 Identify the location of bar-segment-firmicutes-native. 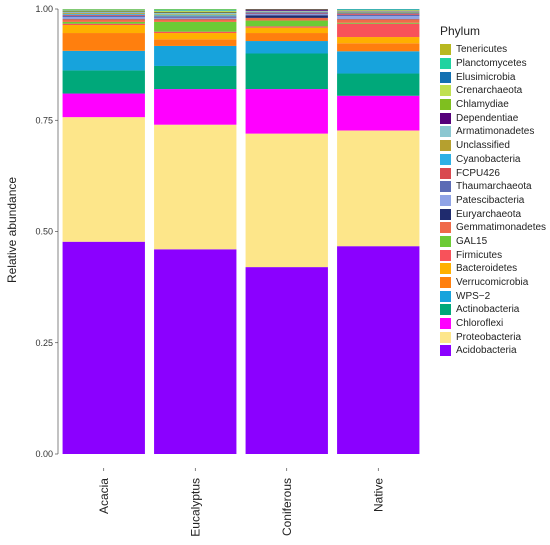
(378, 30).